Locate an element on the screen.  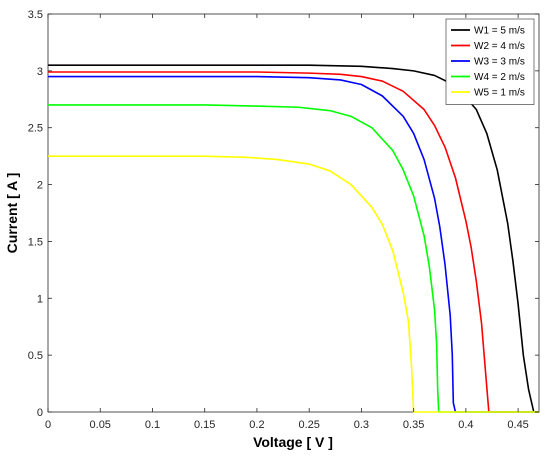
x-tick-label: 0.4 is located at coordinates (465, 425).